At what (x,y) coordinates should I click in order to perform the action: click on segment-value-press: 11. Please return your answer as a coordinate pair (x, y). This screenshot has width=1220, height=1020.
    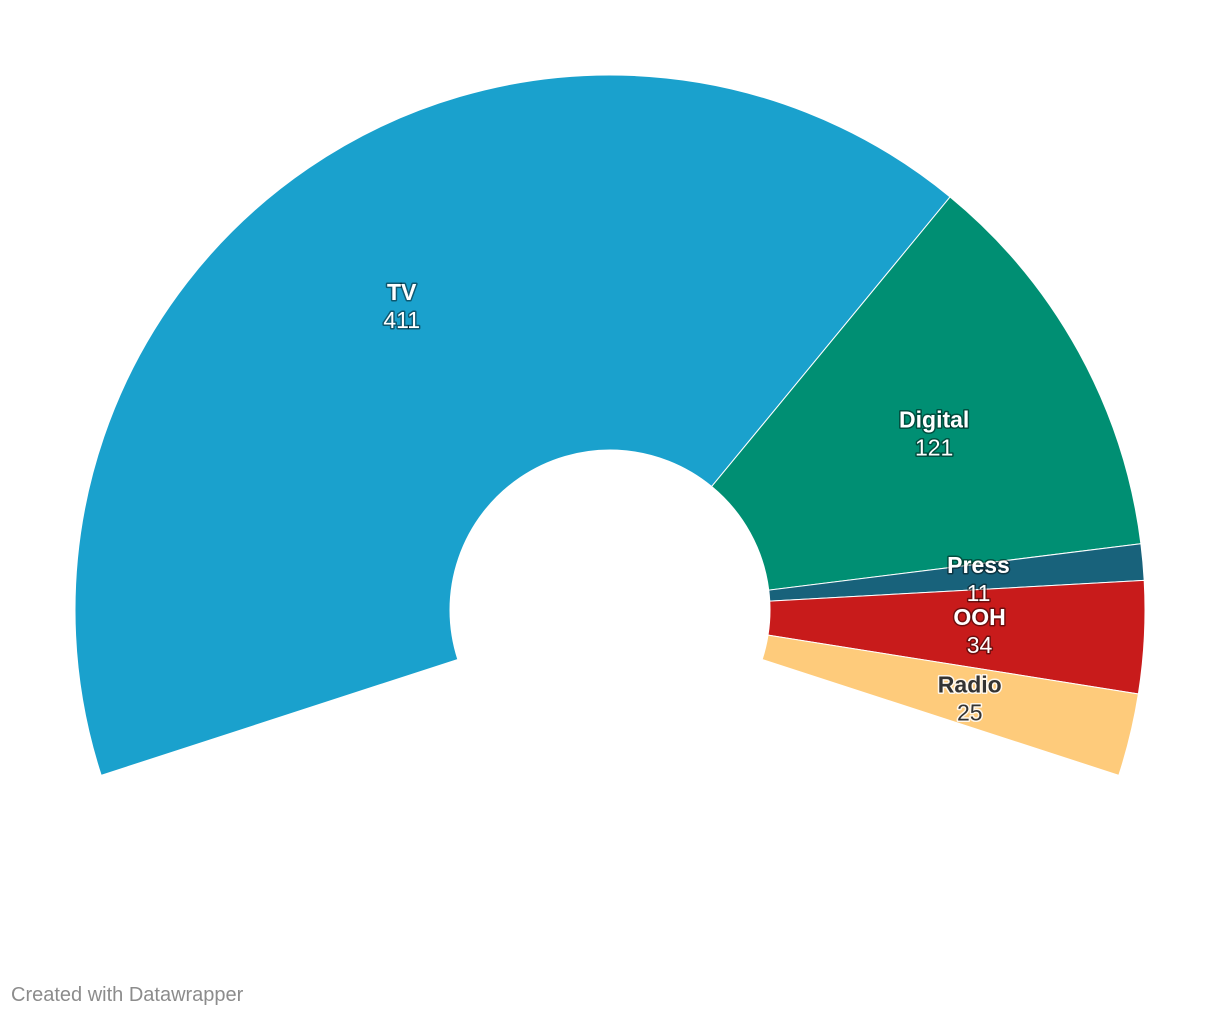
    Looking at the image, I should click on (979, 593).